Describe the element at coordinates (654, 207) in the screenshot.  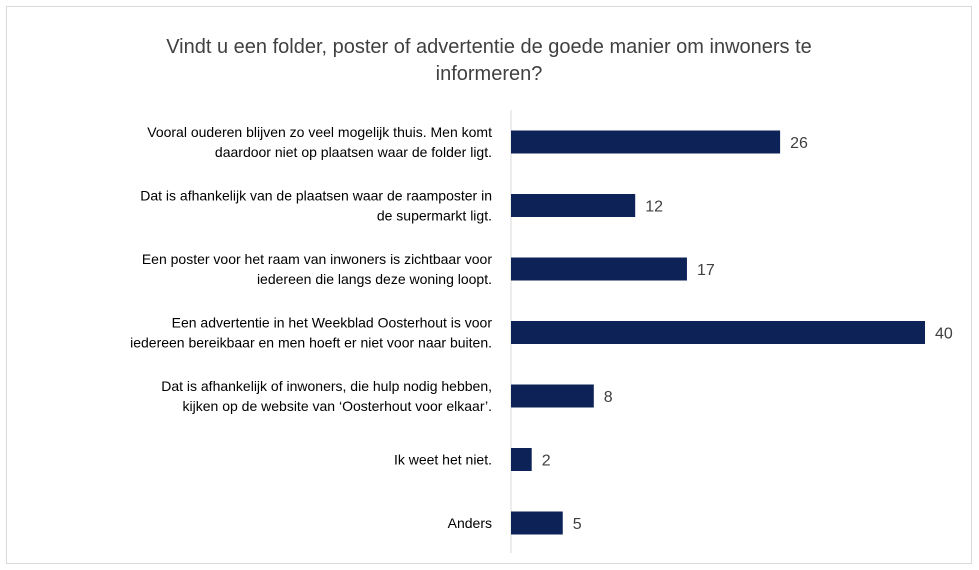
I see `data-label: 12` at that location.